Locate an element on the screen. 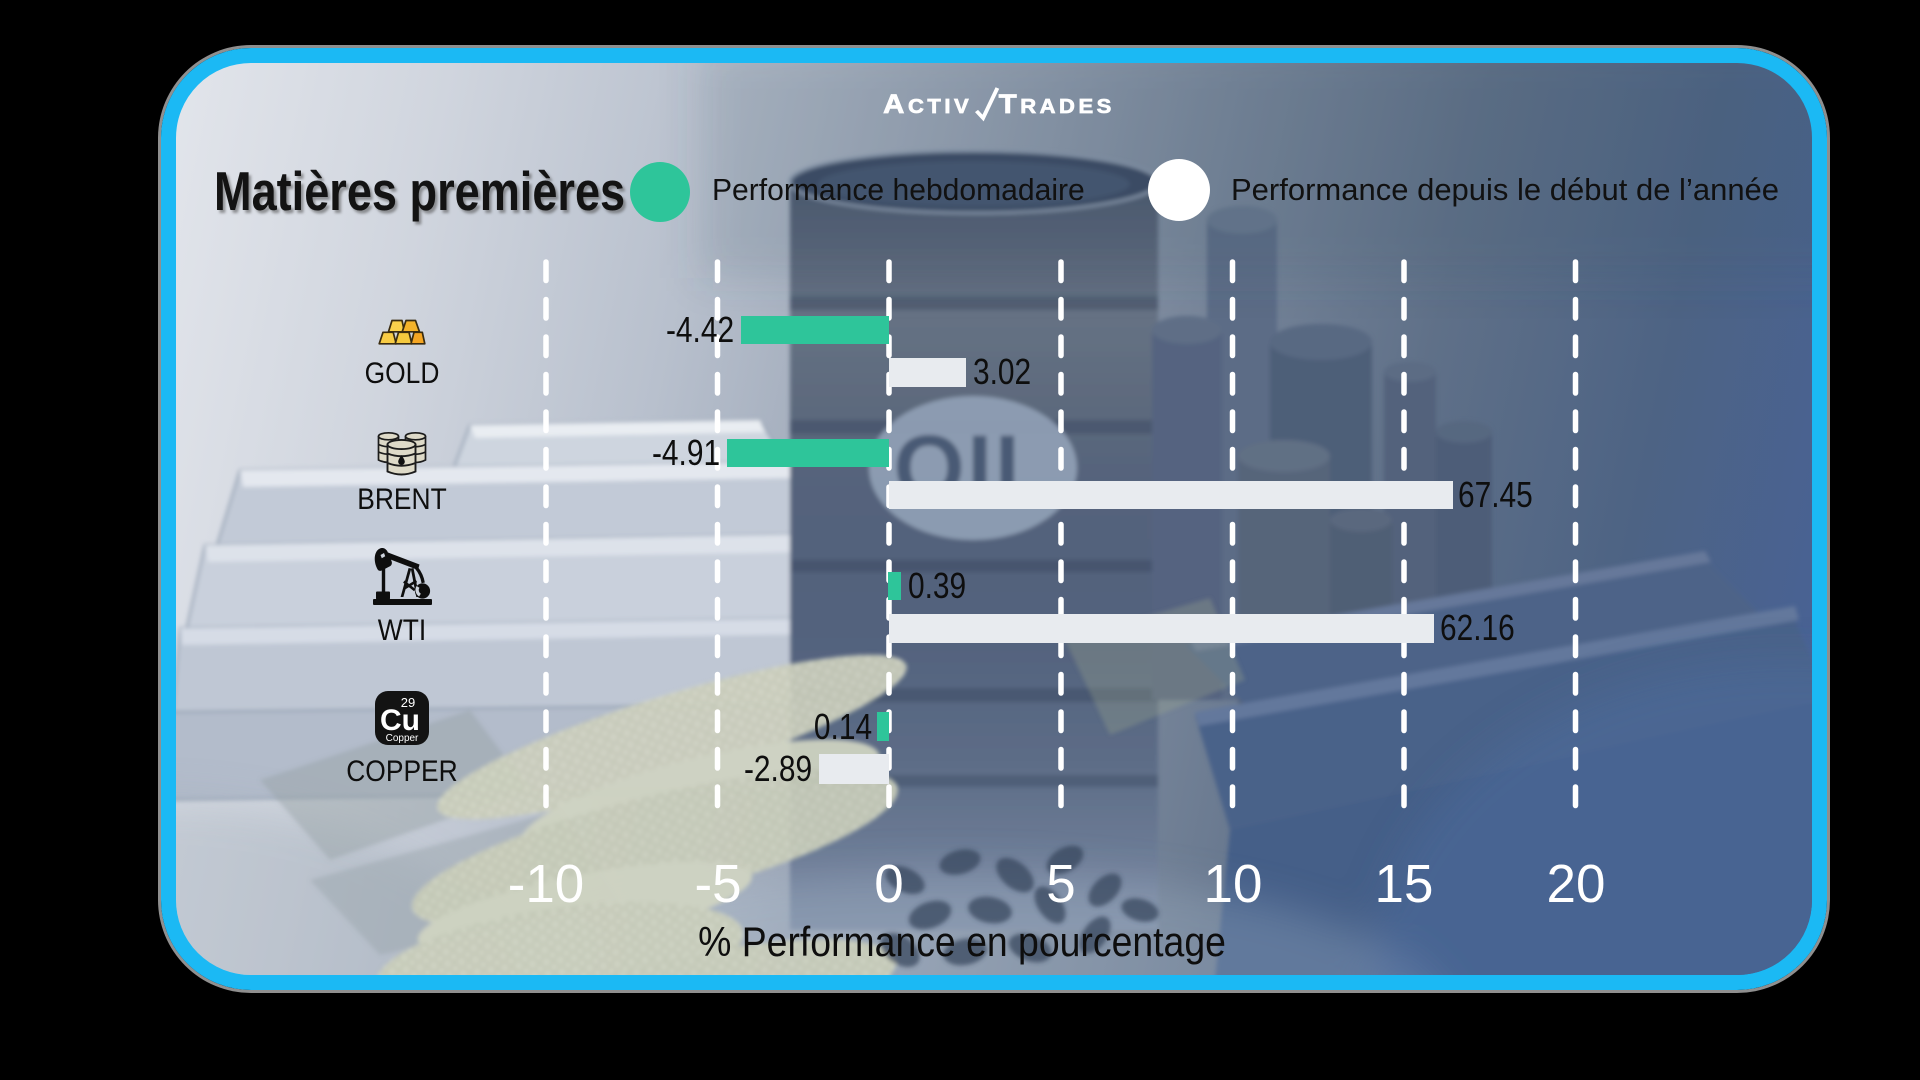 Image resolution: width=1920 pixels, height=1080 pixels. svg-text: 29 is located at coordinates (408, 702).